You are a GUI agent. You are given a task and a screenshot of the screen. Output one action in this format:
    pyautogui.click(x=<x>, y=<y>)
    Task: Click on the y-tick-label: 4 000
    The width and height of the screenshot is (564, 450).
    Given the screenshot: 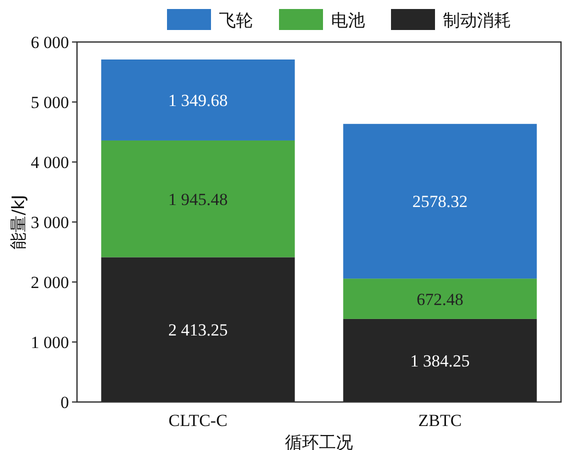 What is the action you would take?
    pyautogui.click(x=49, y=162)
    